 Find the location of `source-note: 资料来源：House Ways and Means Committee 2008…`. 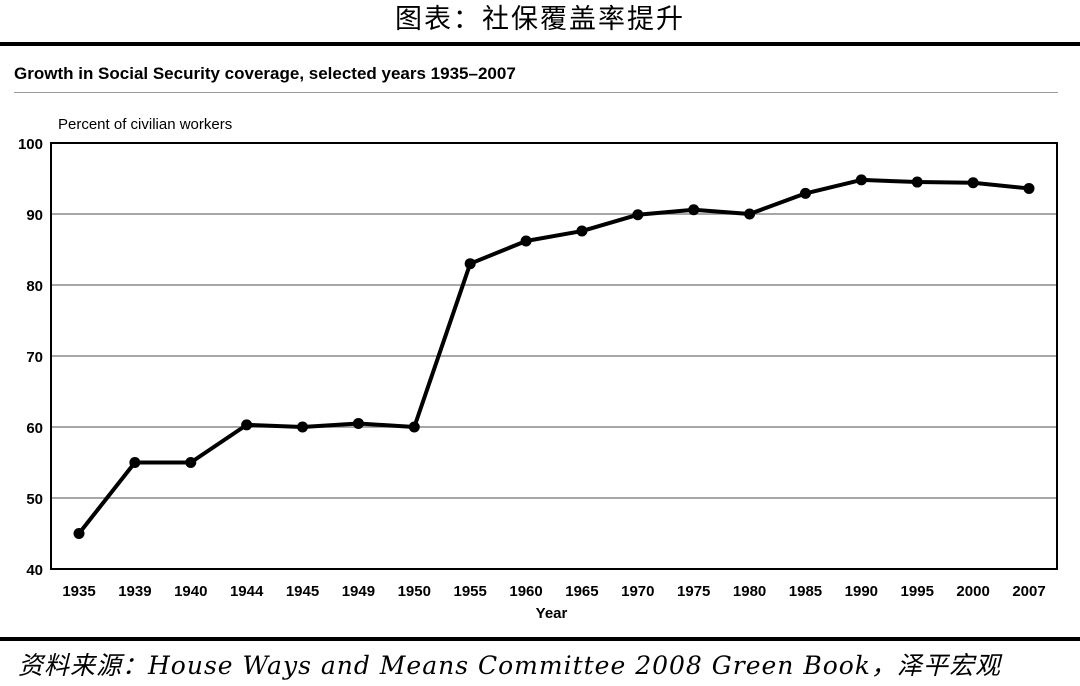

source-note: 资料来源：House Ways and Means Committee 2008… is located at coordinates (509, 665).